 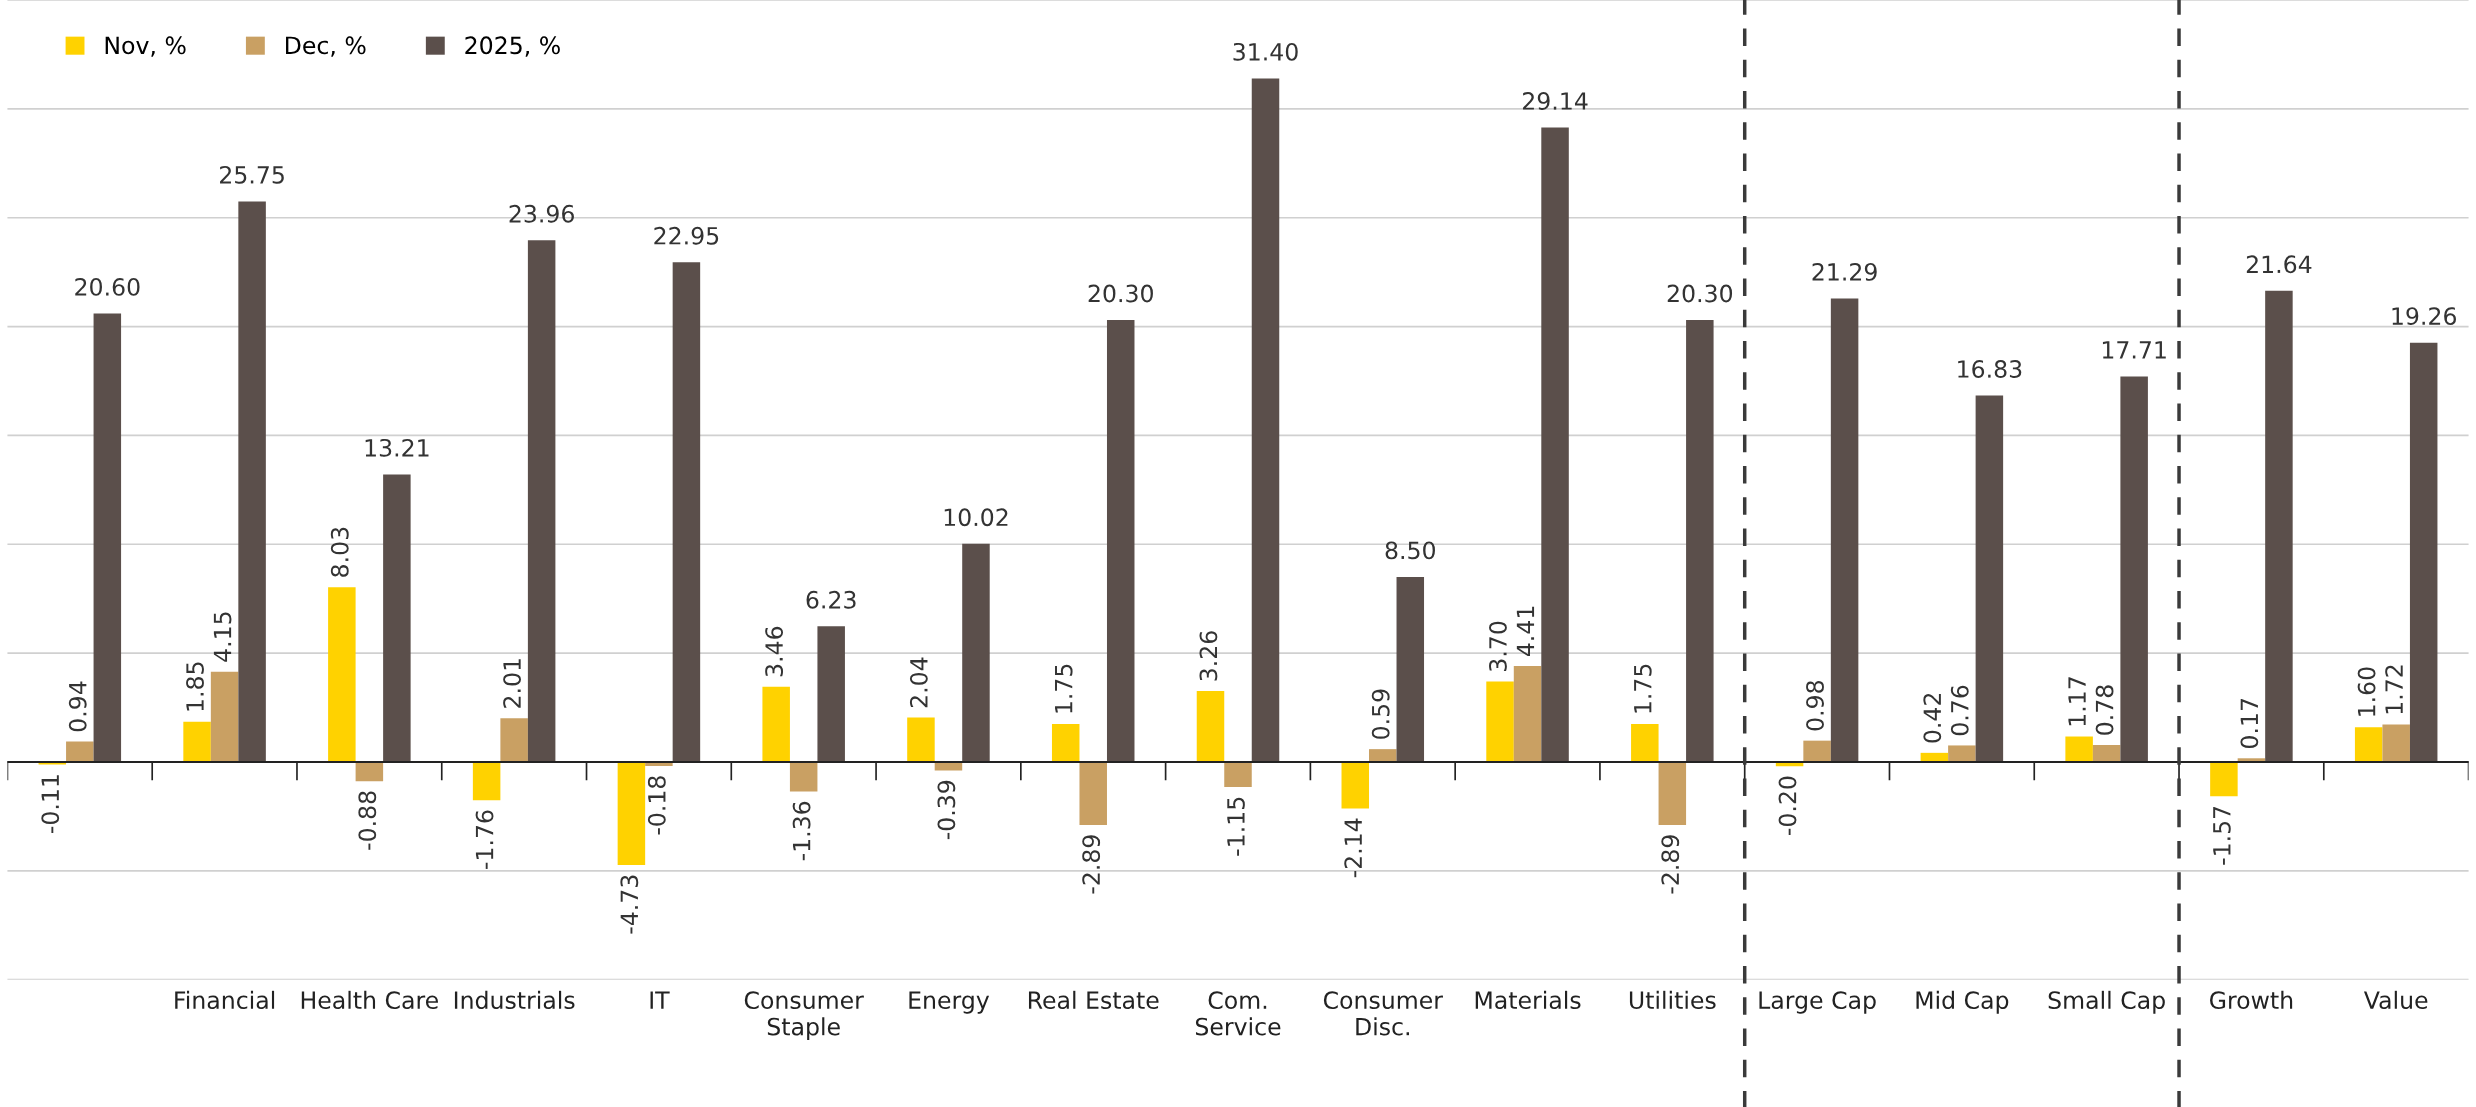 What do you see at coordinates (1555, 101) in the screenshot?
I see `data-label: 29.14` at bounding box center [1555, 101].